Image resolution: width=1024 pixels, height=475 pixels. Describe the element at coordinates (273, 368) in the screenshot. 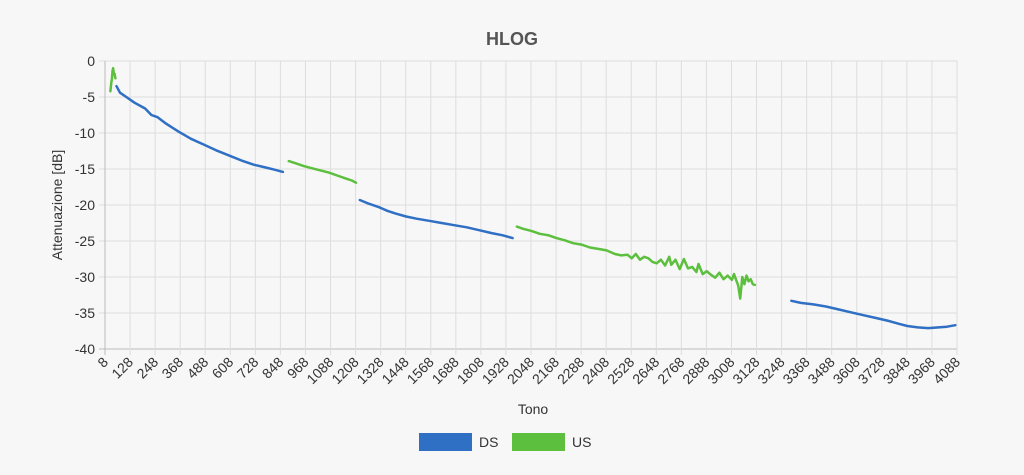

I see `x-tick-label: 848` at that location.